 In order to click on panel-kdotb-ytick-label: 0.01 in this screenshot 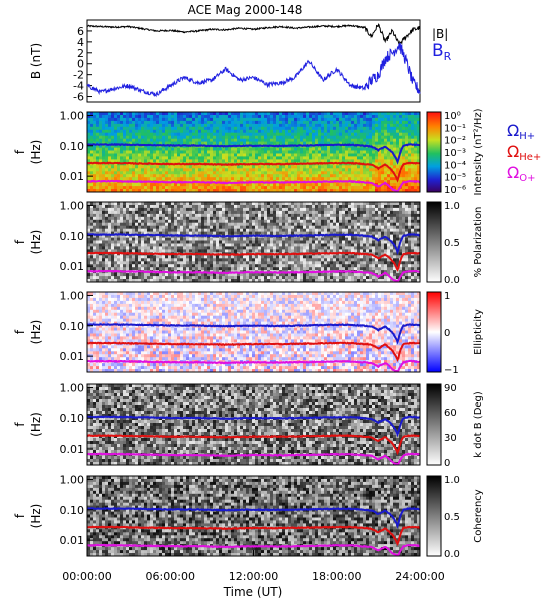, I will do `click(72, 449)`.